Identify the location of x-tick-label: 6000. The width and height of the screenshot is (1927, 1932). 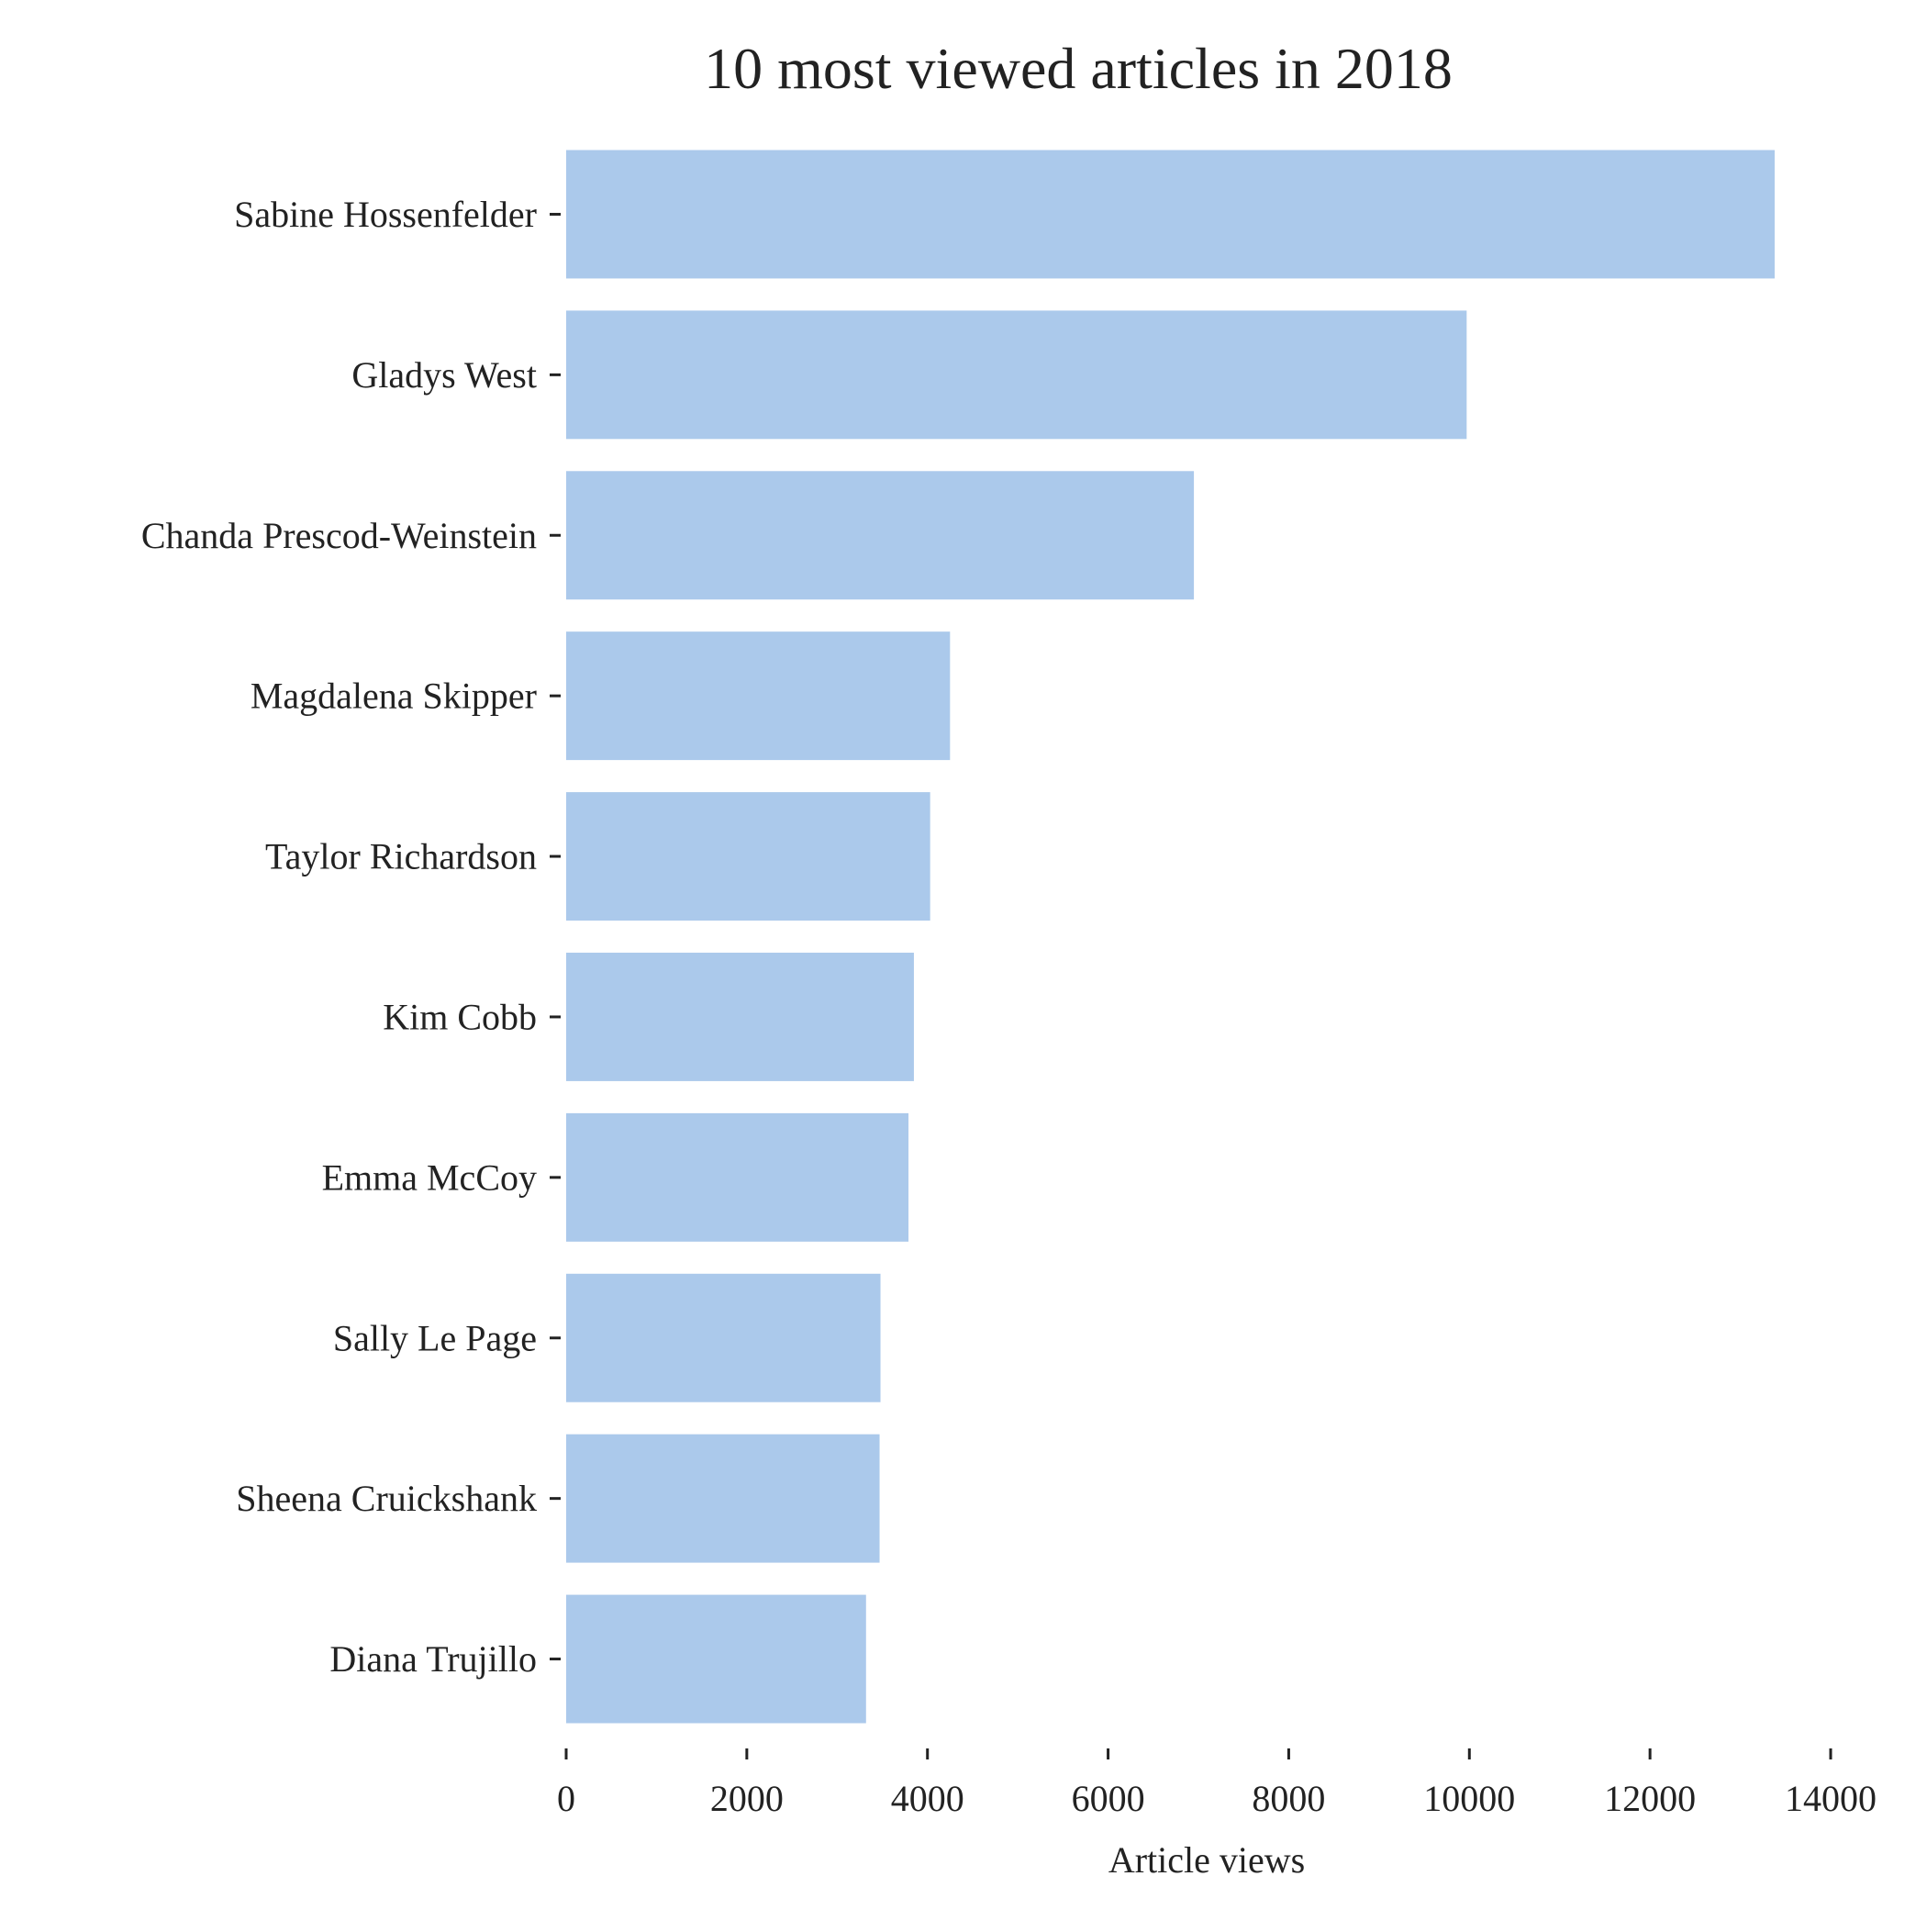
(1108, 1798).